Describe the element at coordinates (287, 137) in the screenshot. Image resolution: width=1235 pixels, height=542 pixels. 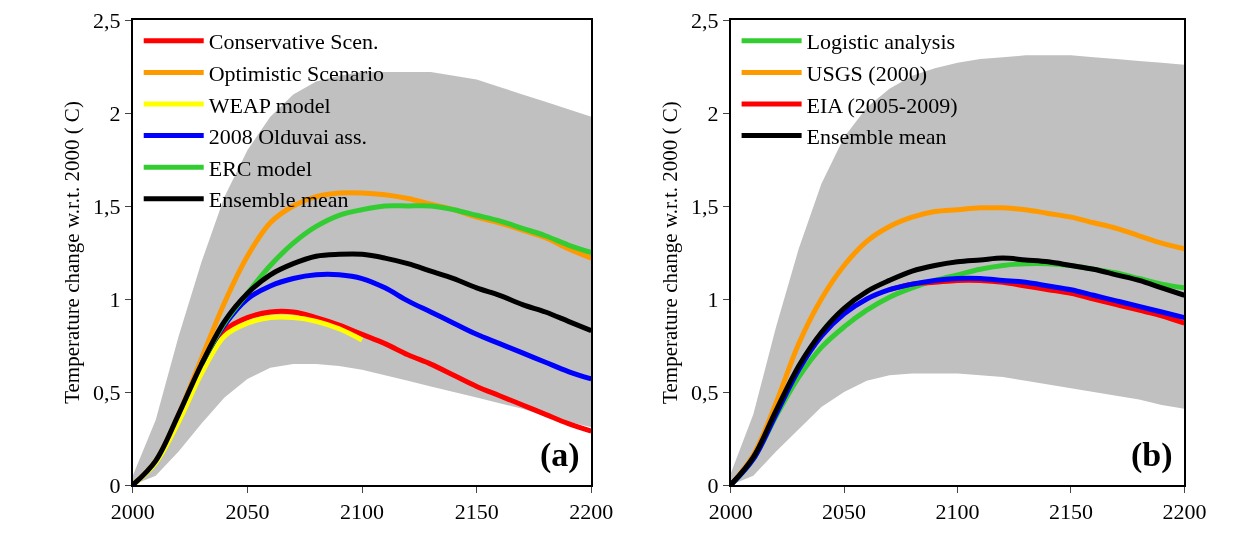
I see `legend-label: 2008 Olduvai ass.` at that location.